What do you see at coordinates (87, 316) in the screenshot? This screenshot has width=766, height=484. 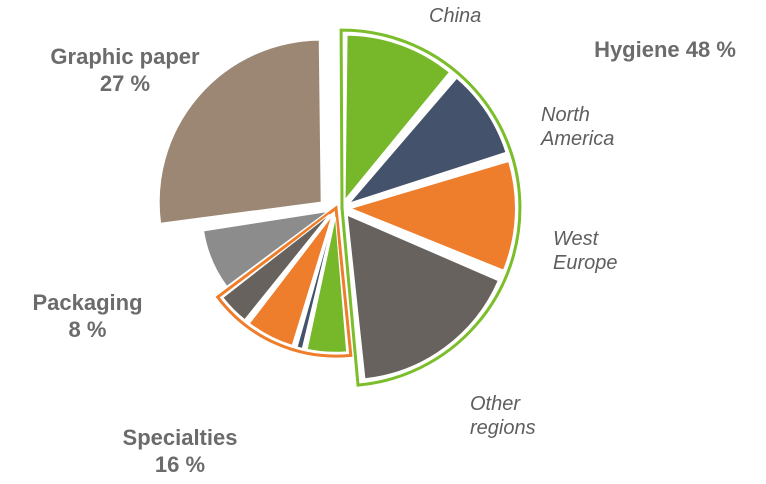 I see `group-label-packaging: Packaging 8 %` at bounding box center [87, 316].